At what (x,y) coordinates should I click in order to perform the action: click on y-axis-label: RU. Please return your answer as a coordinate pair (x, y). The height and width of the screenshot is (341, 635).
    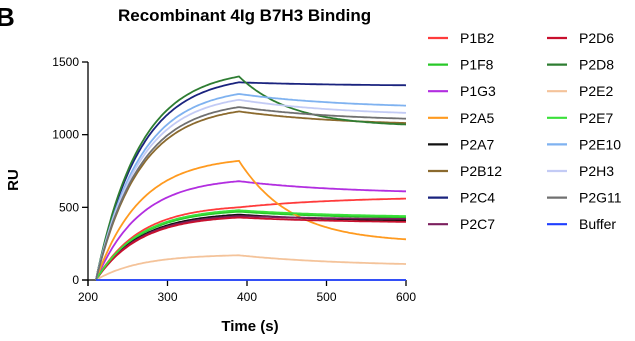
    Looking at the image, I should click on (13, 180).